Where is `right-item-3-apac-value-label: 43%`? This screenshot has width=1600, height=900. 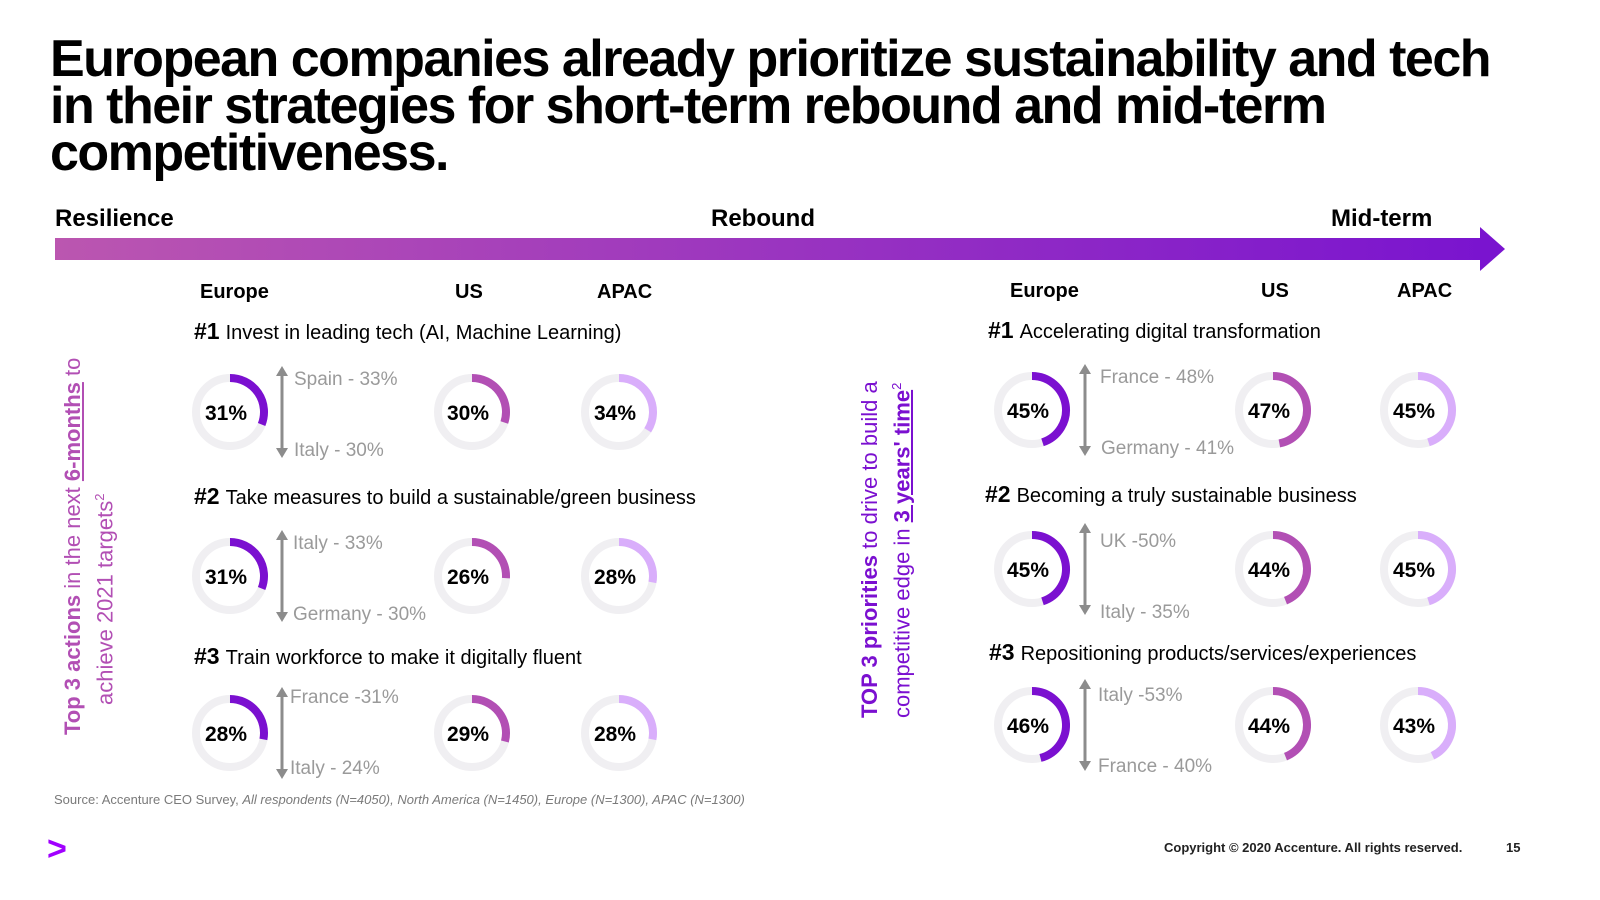
right-item-3-apac-value-label: 43% is located at coordinates (1414, 726).